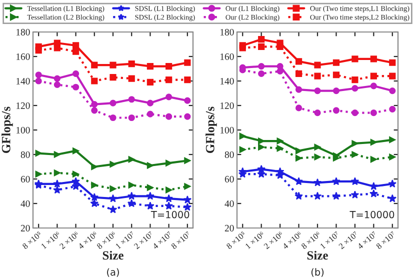 The width and height of the screenshot is (415, 280). Describe the element at coordinates (372, 214) in the screenshot. I see `annotation: T=10000` at that location.